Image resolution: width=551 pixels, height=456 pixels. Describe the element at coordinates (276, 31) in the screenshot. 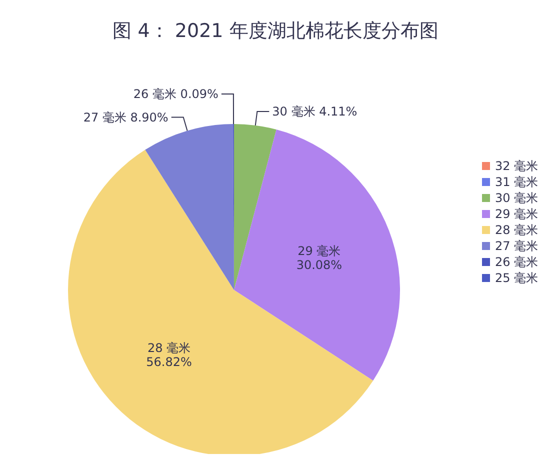

I see `chart-title: 图 4： 2021 年度湖北棉花长度分布图` at that location.